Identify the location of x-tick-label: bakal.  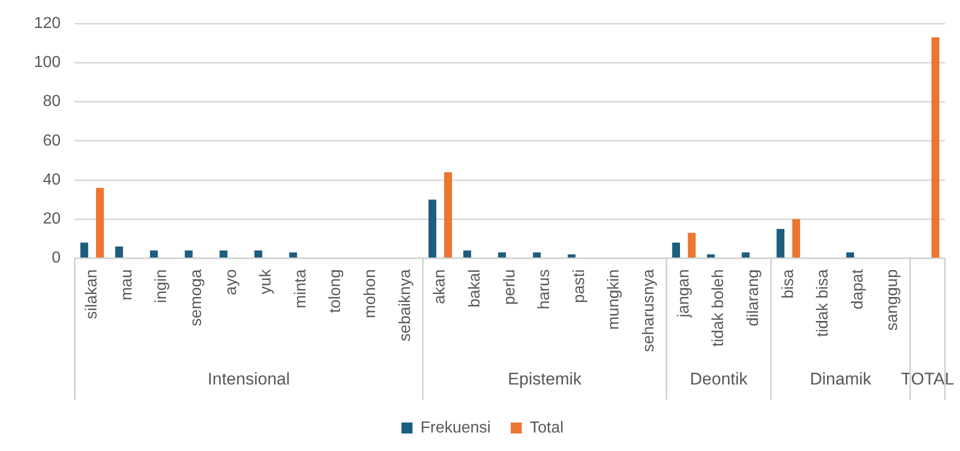
(475, 288).